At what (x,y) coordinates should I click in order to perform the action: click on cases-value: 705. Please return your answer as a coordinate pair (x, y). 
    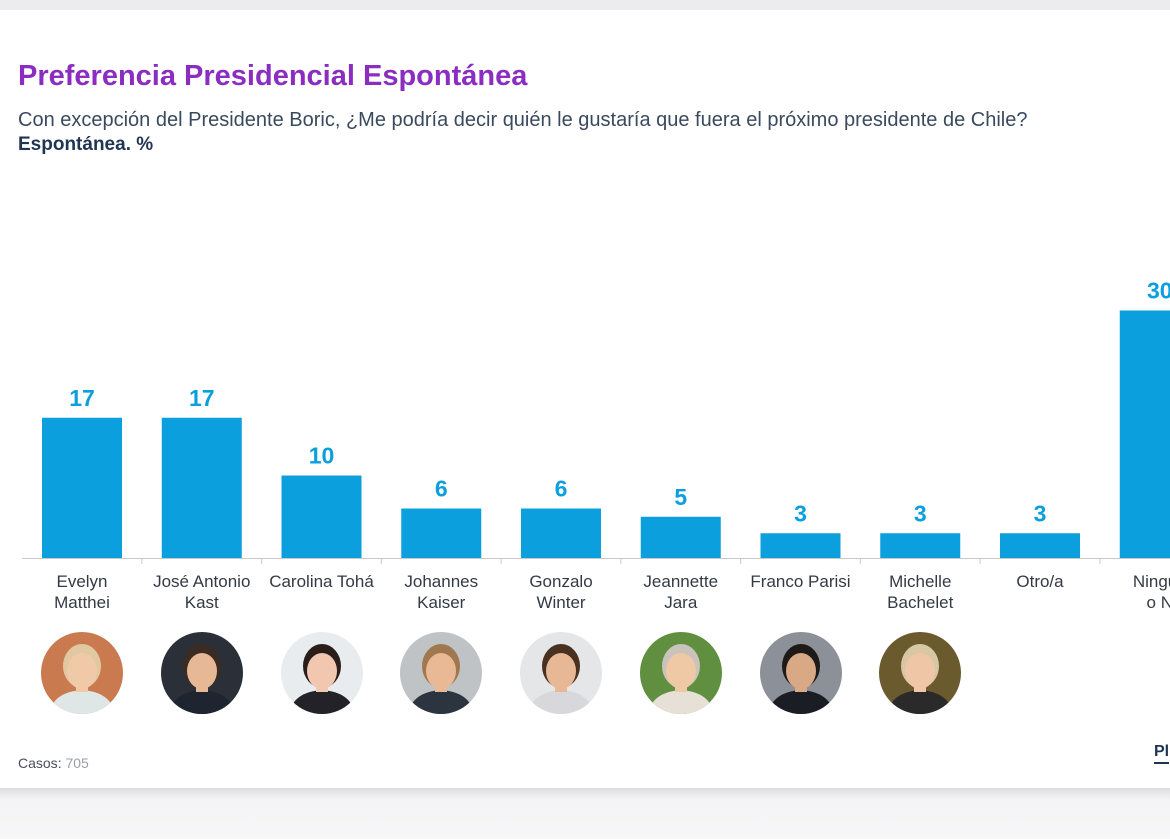
    Looking at the image, I should click on (77, 763).